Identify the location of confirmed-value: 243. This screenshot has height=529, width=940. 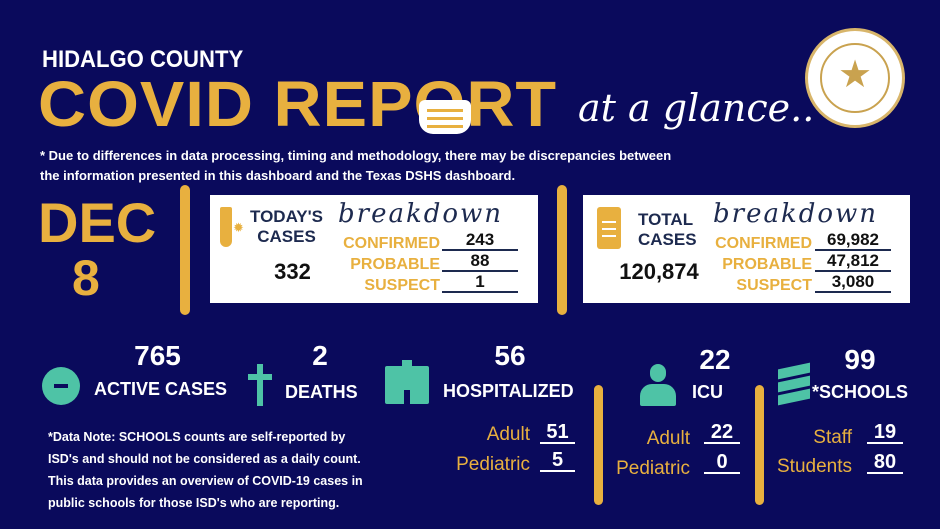
(480, 241).